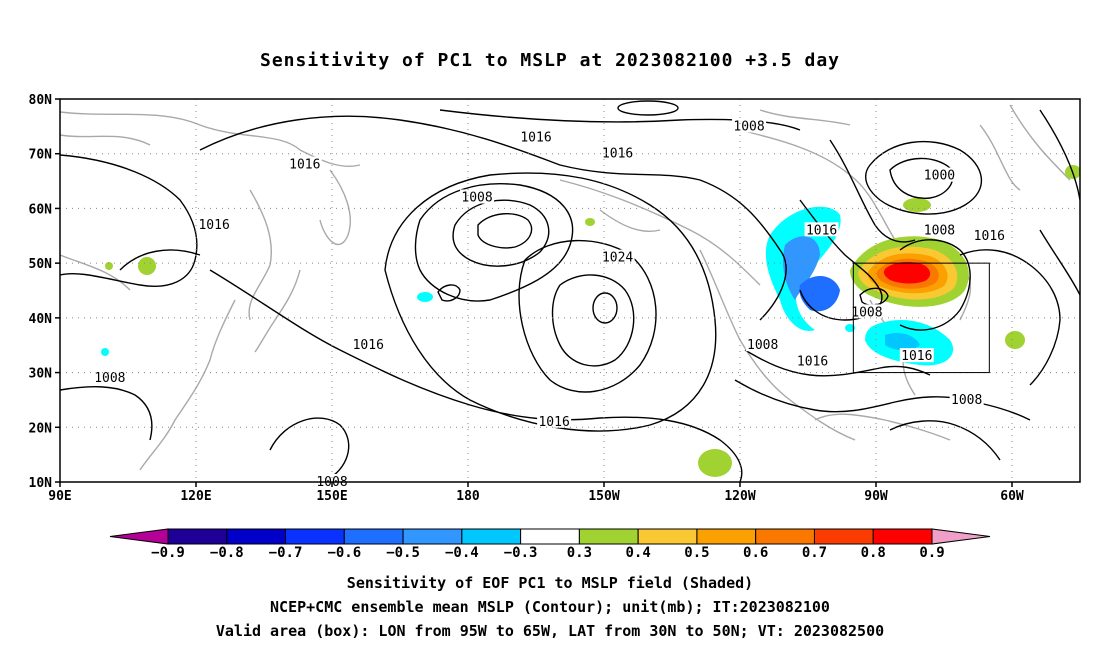  Describe the element at coordinates (739, 496) in the screenshot. I see `lon-tick-label: 120W` at that location.